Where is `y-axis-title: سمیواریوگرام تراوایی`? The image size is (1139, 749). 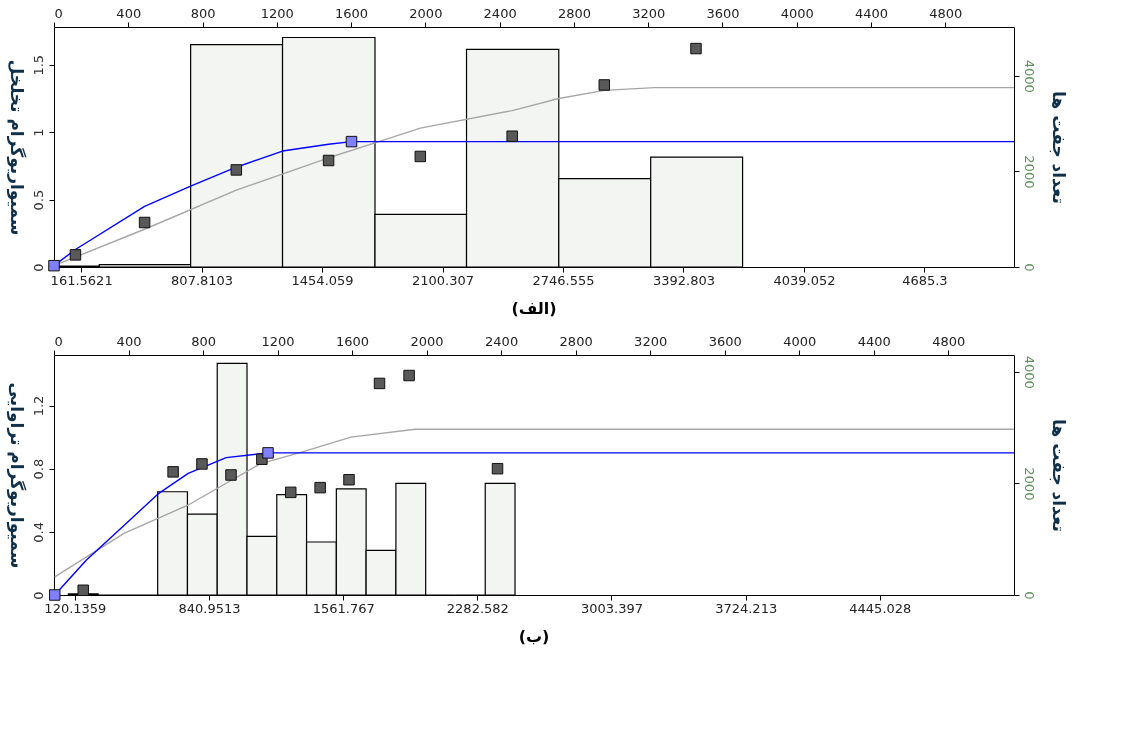
y-axis-title: سمیواریوگرام تراوایی is located at coordinates (16, 475).